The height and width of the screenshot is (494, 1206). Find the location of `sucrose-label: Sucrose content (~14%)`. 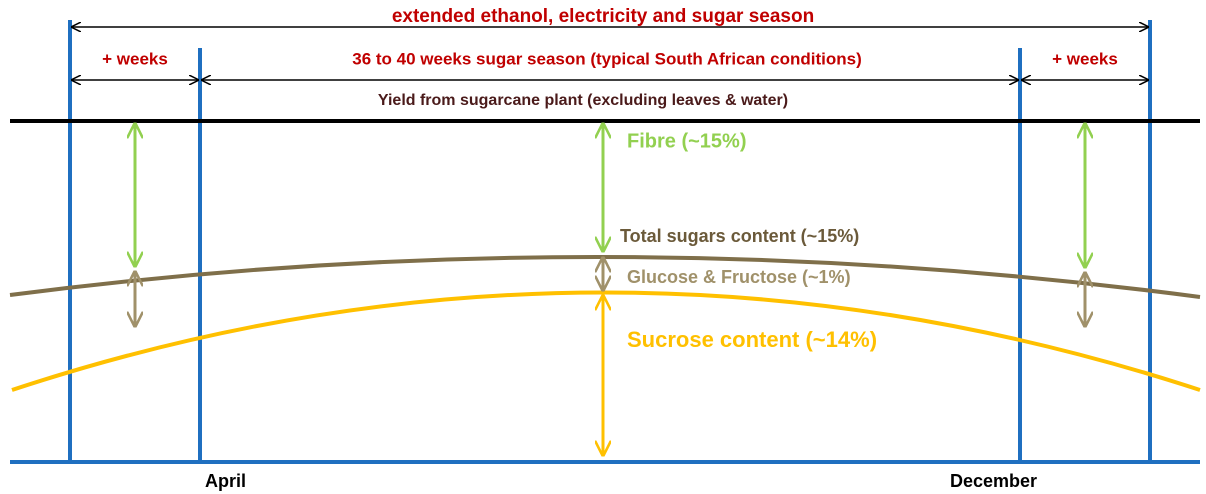

sucrose-label: Sucrose content (~14%) is located at coordinates (752, 339).